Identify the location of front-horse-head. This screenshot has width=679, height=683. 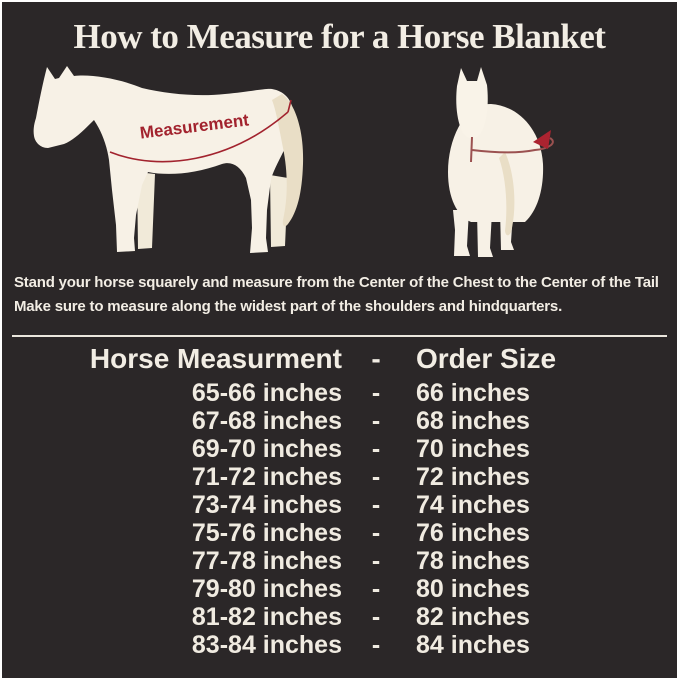
(472, 103).